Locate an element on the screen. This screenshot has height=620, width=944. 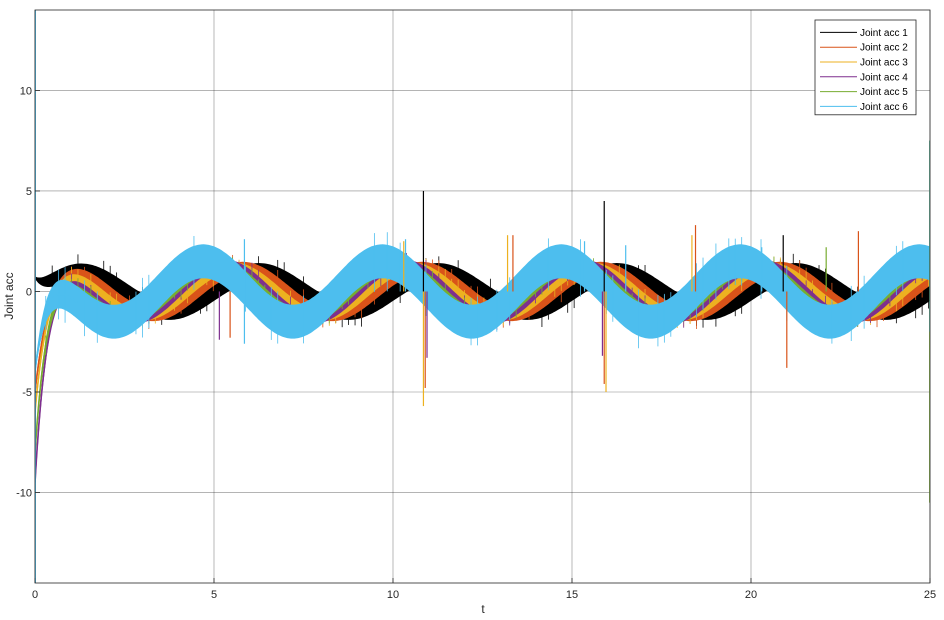
legend-entry: Joint acc 2 is located at coordinates (884, 48).